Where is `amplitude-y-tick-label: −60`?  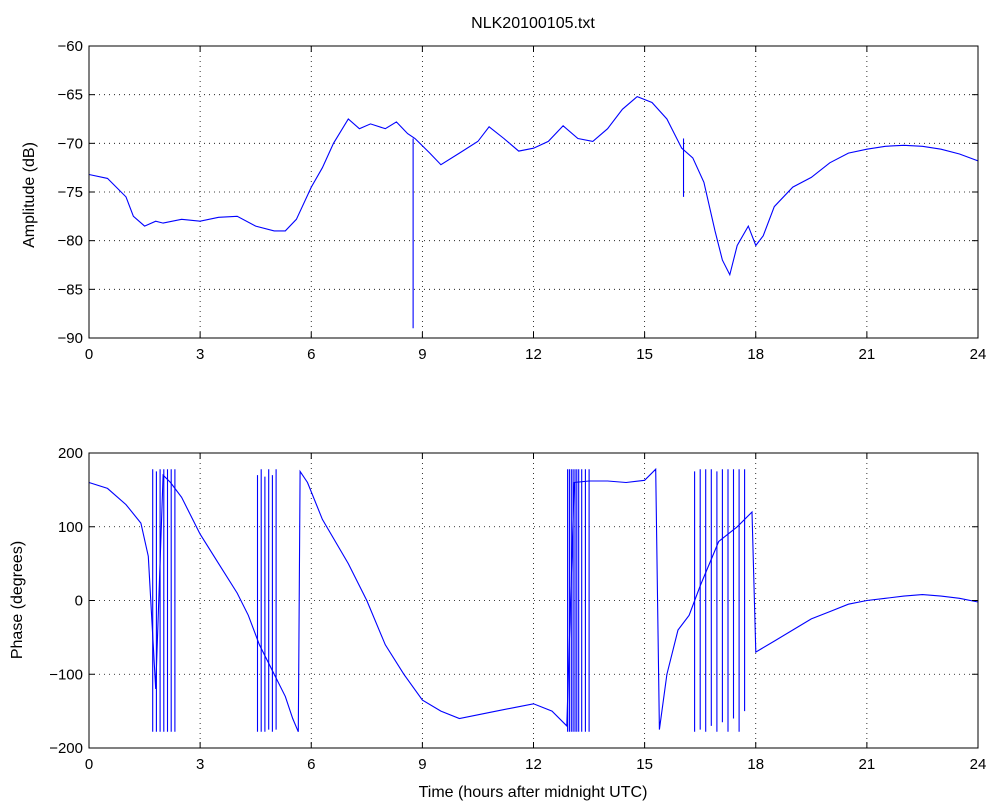
amplitude-y-tick-label: −60 is located at coordinates (70, 46).